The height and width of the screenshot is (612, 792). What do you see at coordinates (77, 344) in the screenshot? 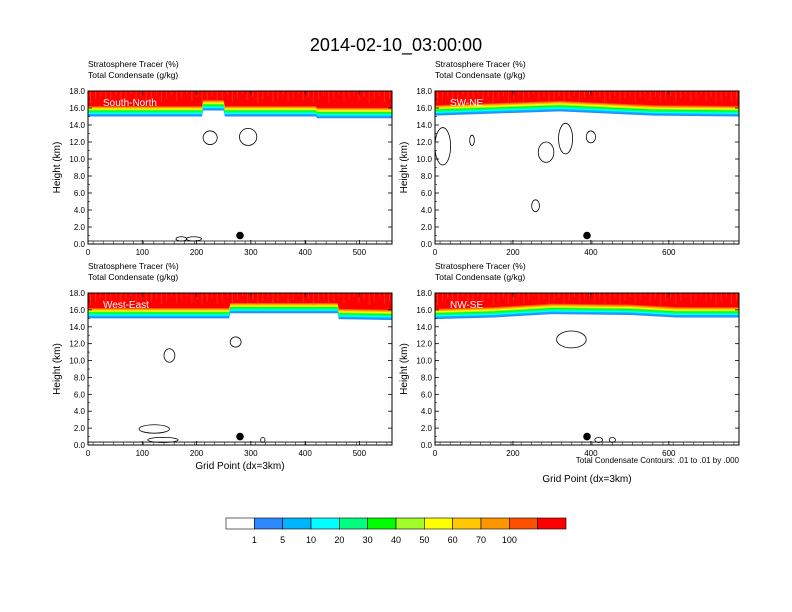
I see `y-tick-label: 12.0` at bounding box center [77, 344].